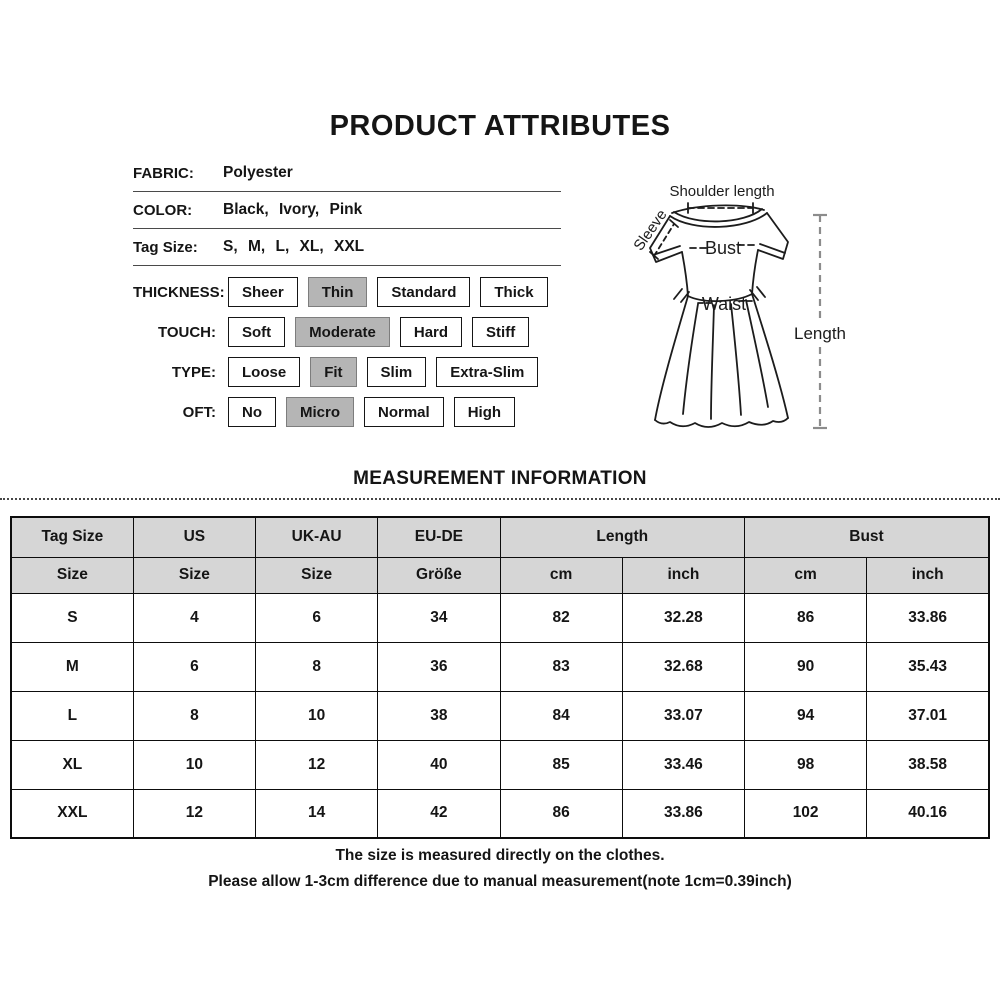  What do you see at coordinates (263, 292) in the screenshot?
I see `option-sheer: Sheer` at bounding box center [263, 292].